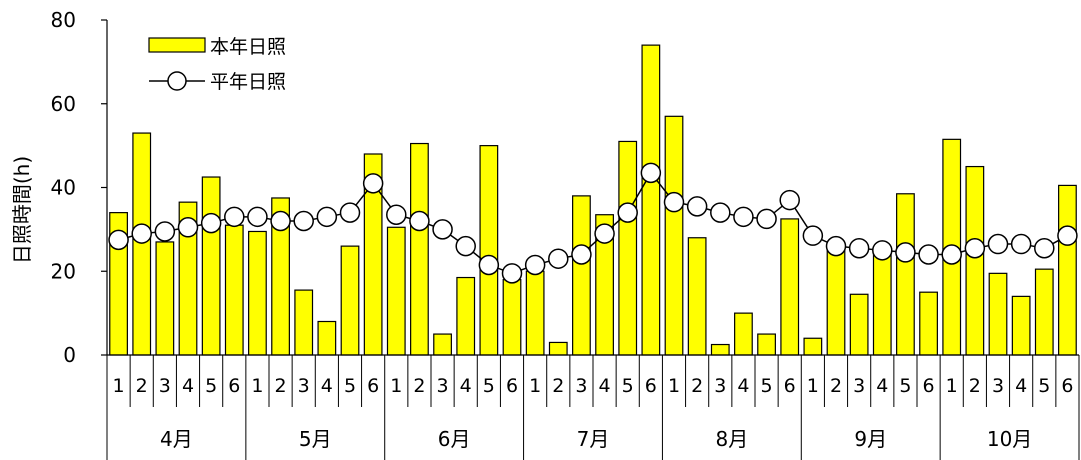  I want to click on legend-line-marker, so click(177, 81).